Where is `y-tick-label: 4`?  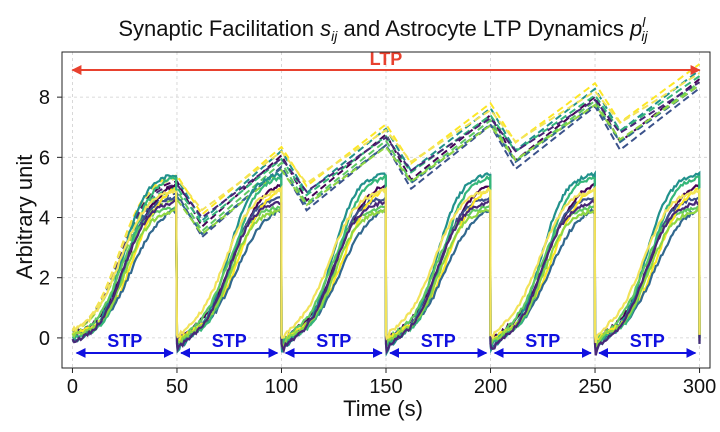
y-tick-label: 4 is located at coordinates (44, 219).